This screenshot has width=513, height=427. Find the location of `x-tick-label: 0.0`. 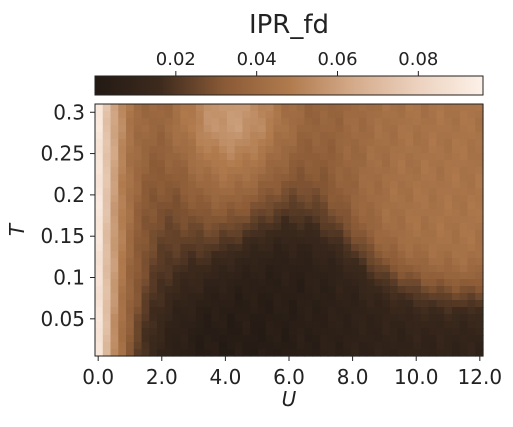

x-tick-label: 0.0 is located at coordinates (98, 377).